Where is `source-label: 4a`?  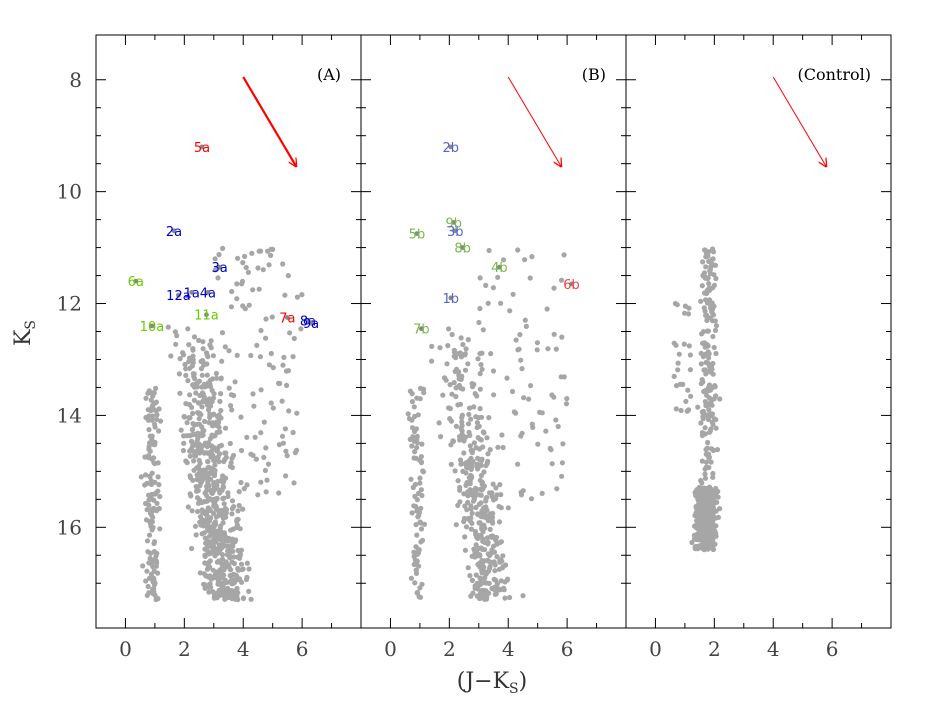
source-label: 4a is located at coordinates (208, 293).